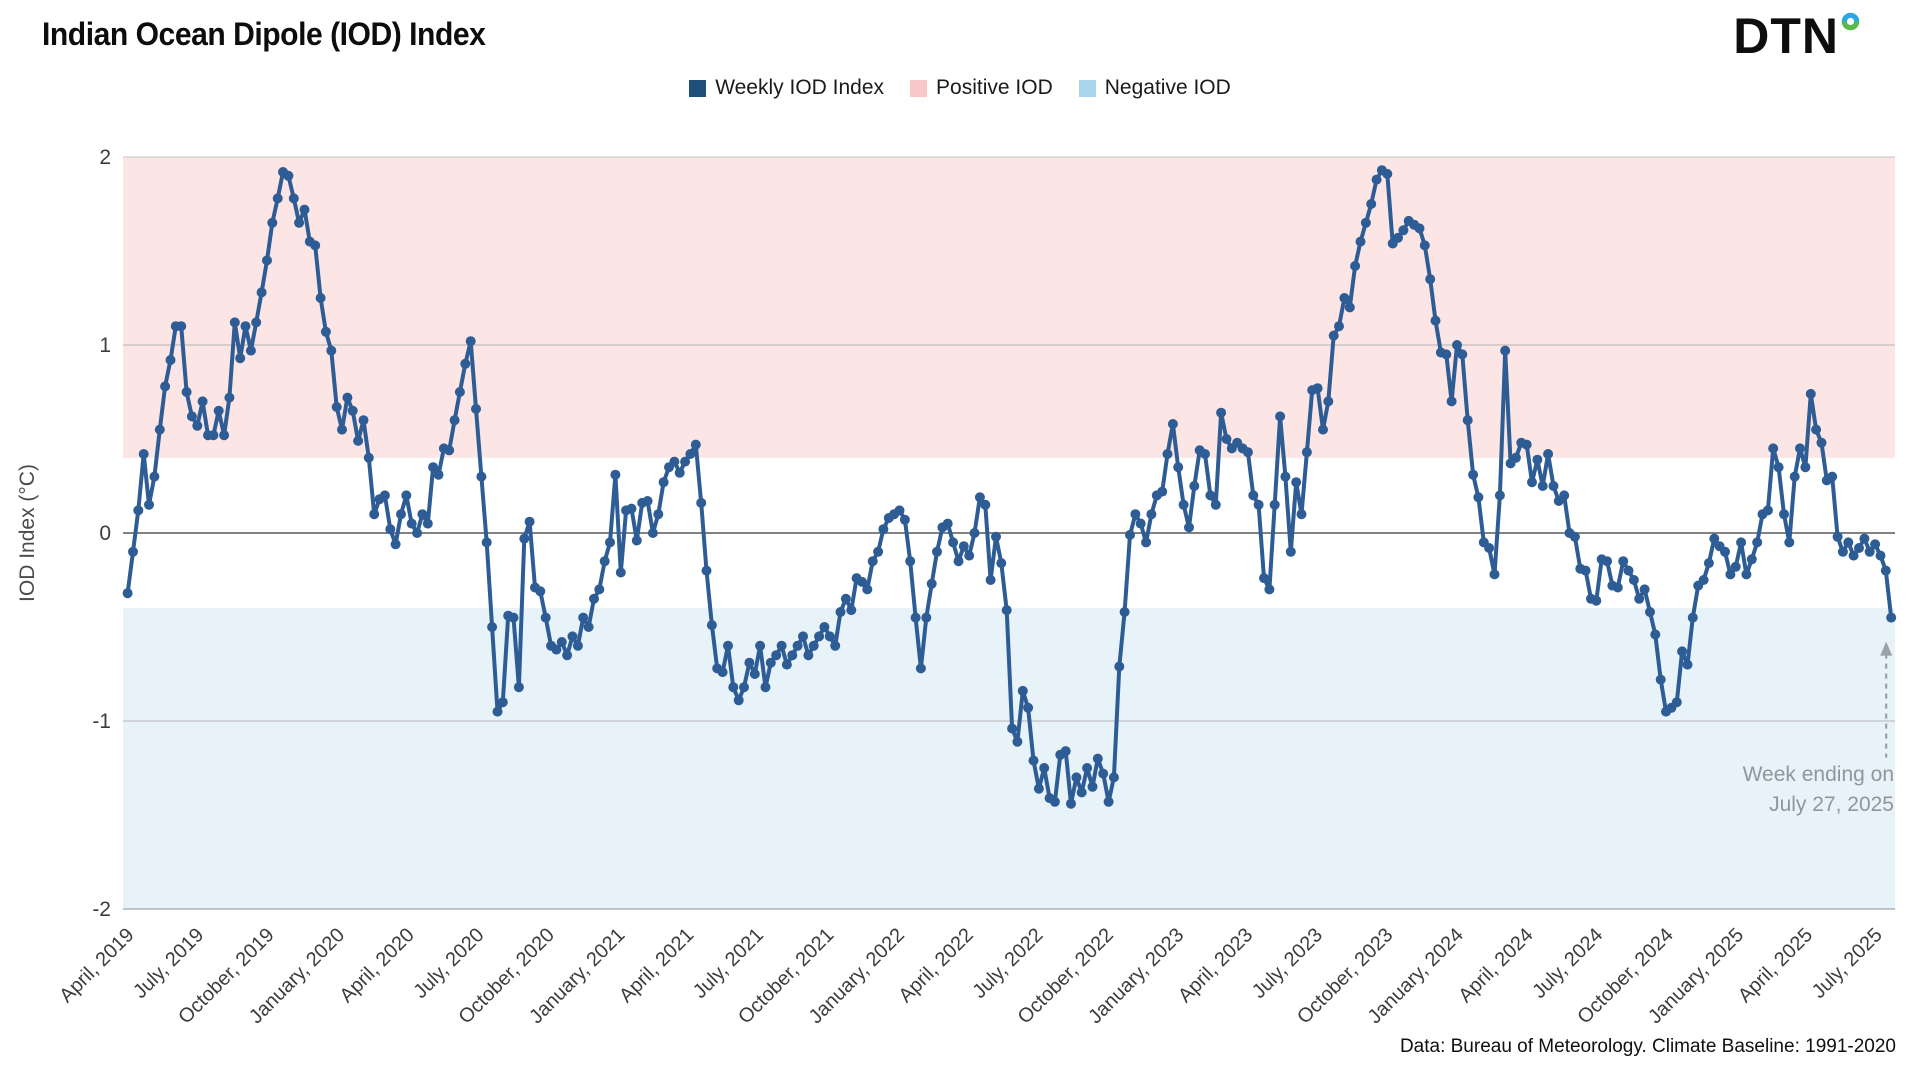  What do you see at coordinates (981, 88) in the screenshot?
I see `legend-item-positive-iod: Positive IOD` at bounding box center [981, 88].